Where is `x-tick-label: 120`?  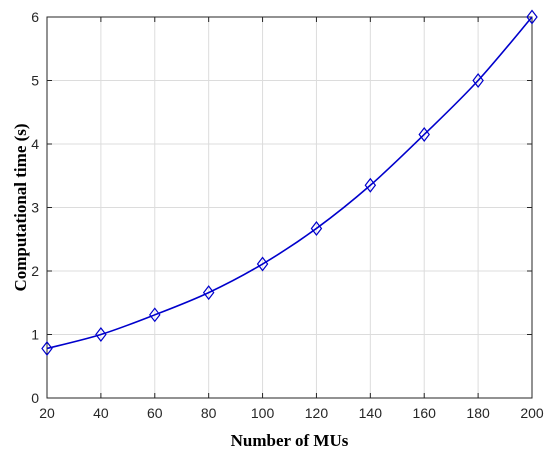 x-tick-label: 120 is located at coordinates (317, 413).